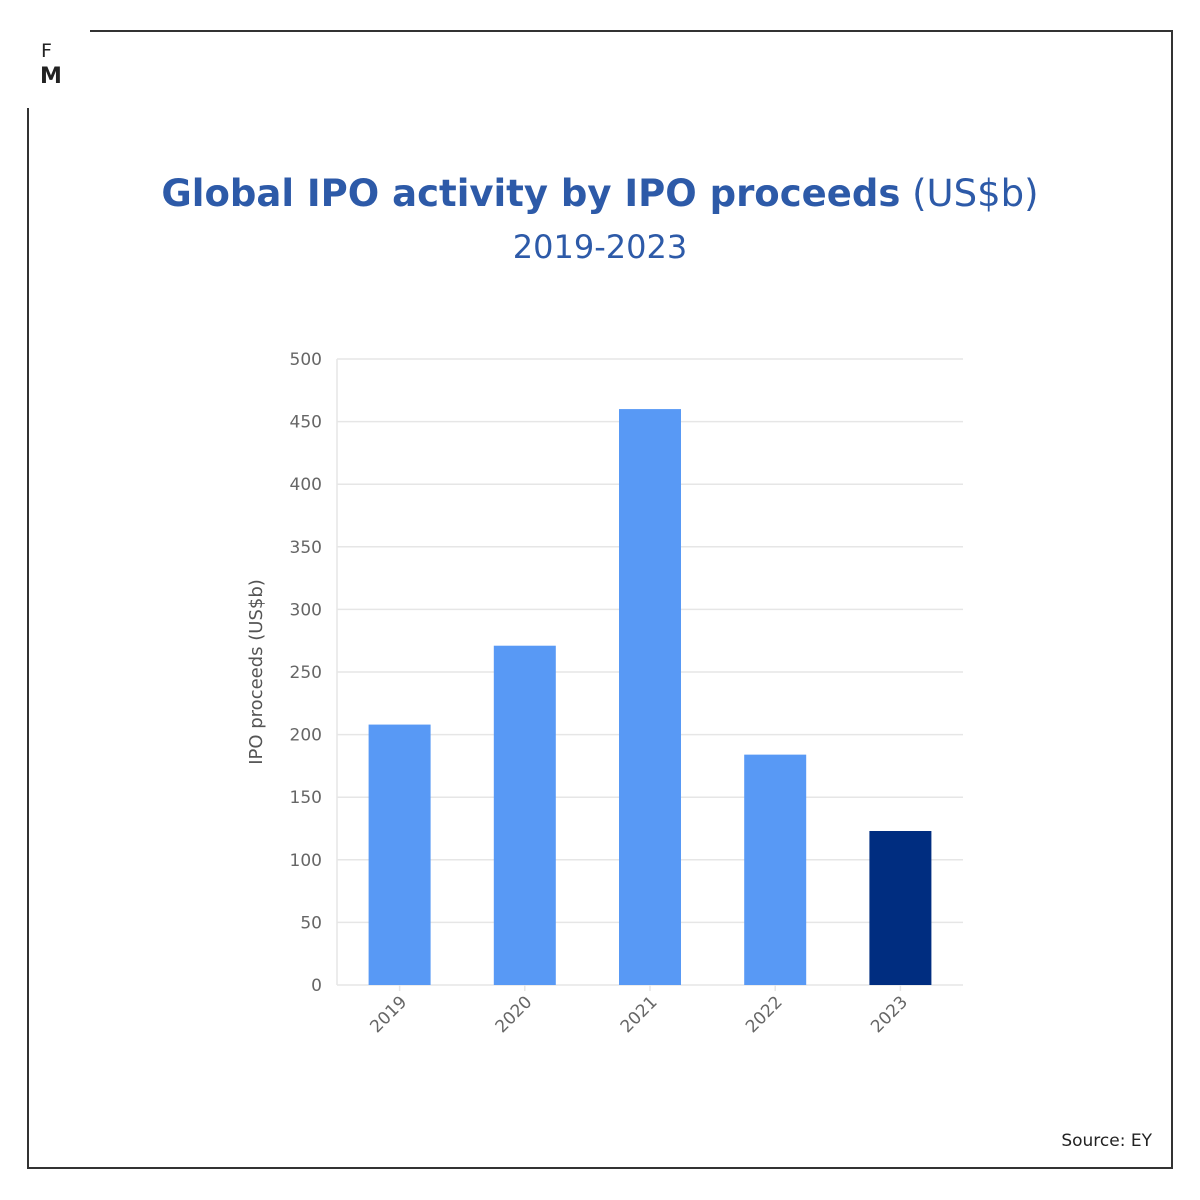  Describe the element at coordinates (514, 1014) in the screenshot. I see `x-tick-label: 2020` at that location.